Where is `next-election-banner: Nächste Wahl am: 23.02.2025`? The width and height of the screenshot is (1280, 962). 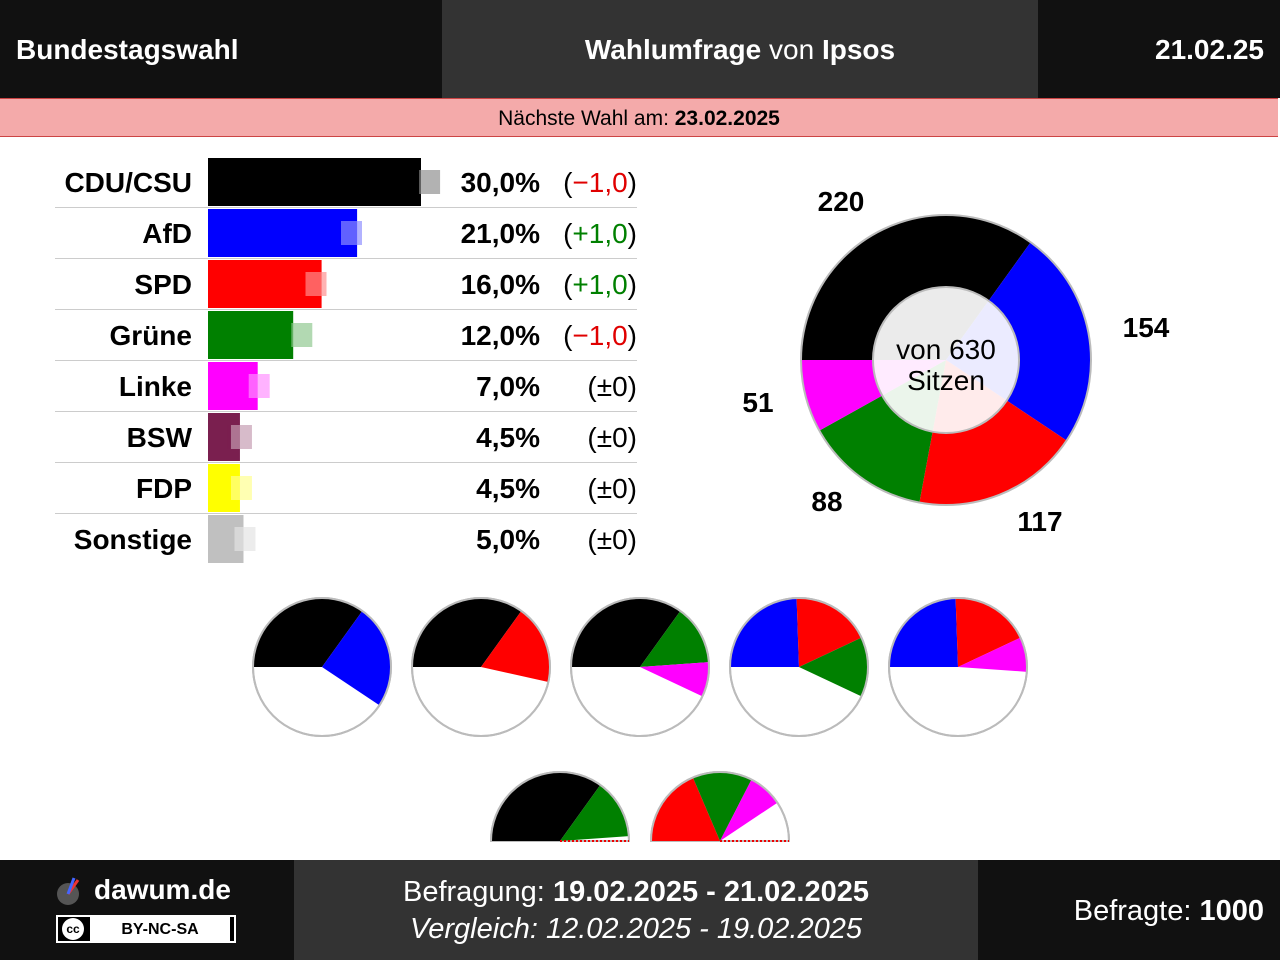 next-election-banner: Nächste Wahl am: 23.02.2025 is located at coordinates (639, 117).